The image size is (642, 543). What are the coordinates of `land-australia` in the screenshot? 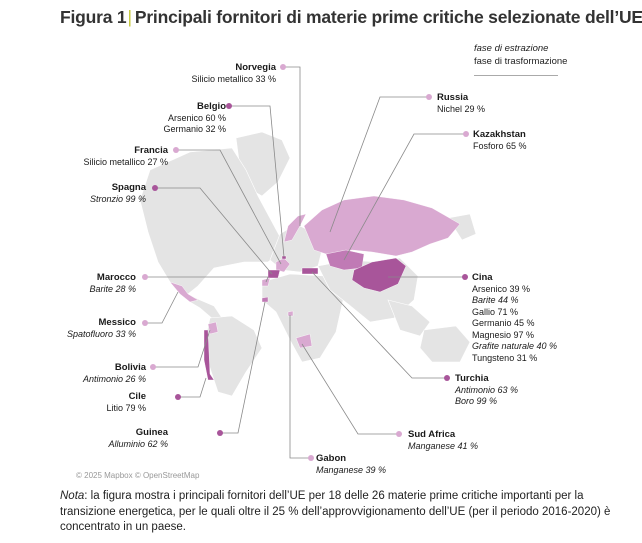 It's located at (445, 344).